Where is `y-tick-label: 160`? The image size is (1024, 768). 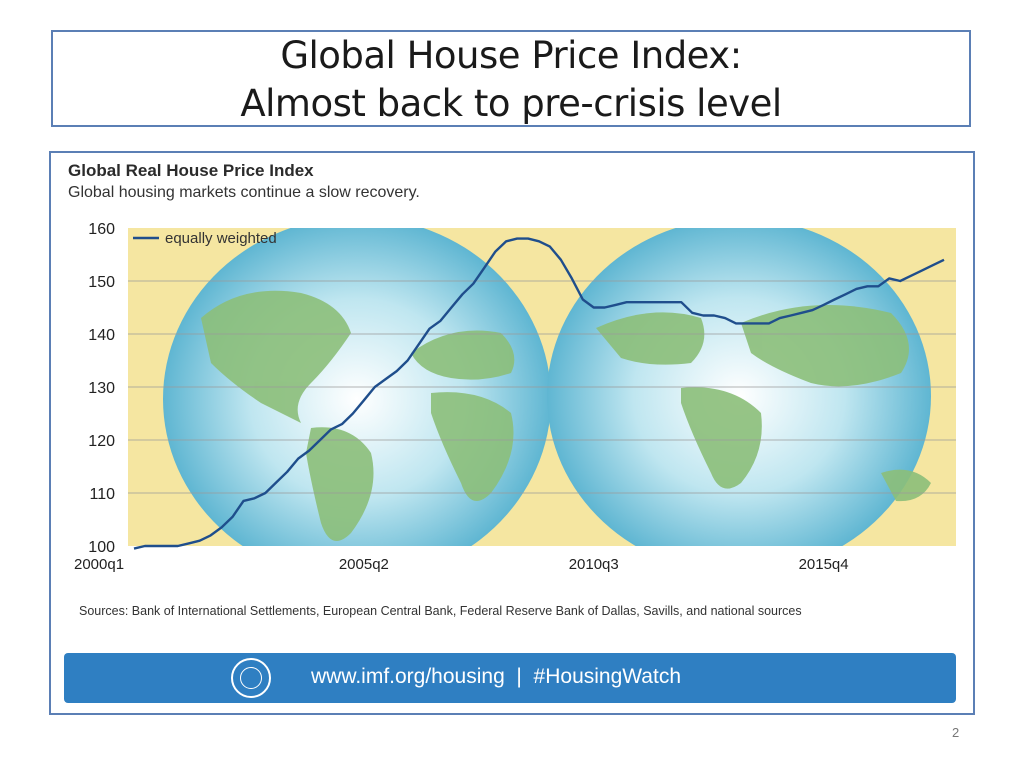 y-tick-label: 160 is located at coordinates (101, 229).